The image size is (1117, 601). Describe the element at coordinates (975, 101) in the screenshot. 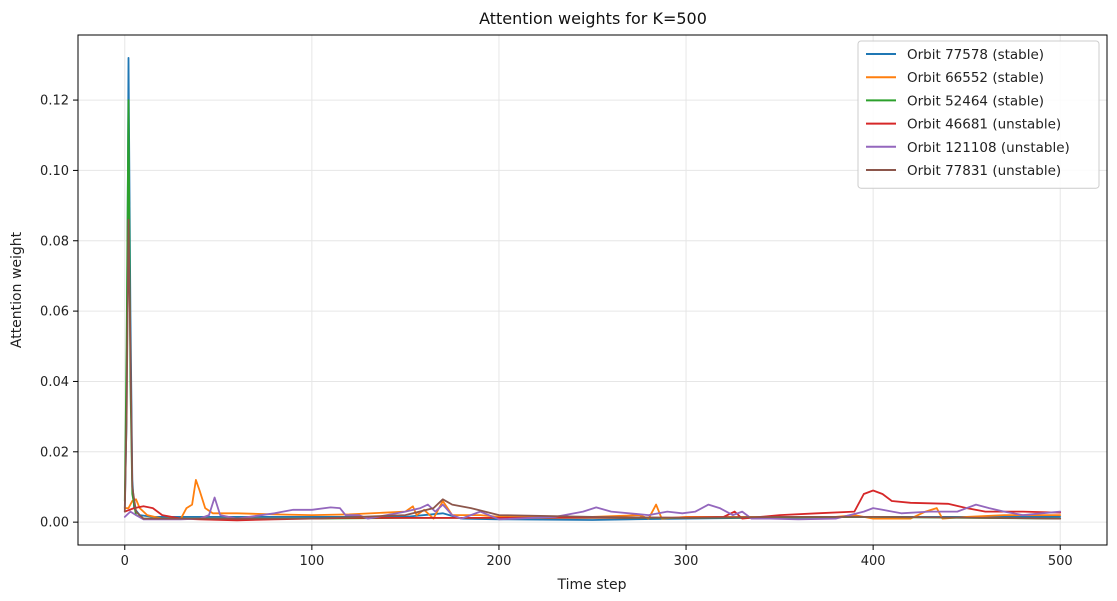

I see `legend-label: Orbit 52464 (stable)` at that location.